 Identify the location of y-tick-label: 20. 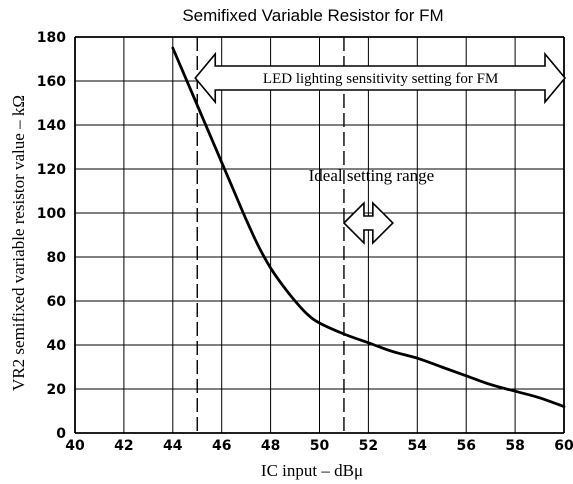
(57, 390).